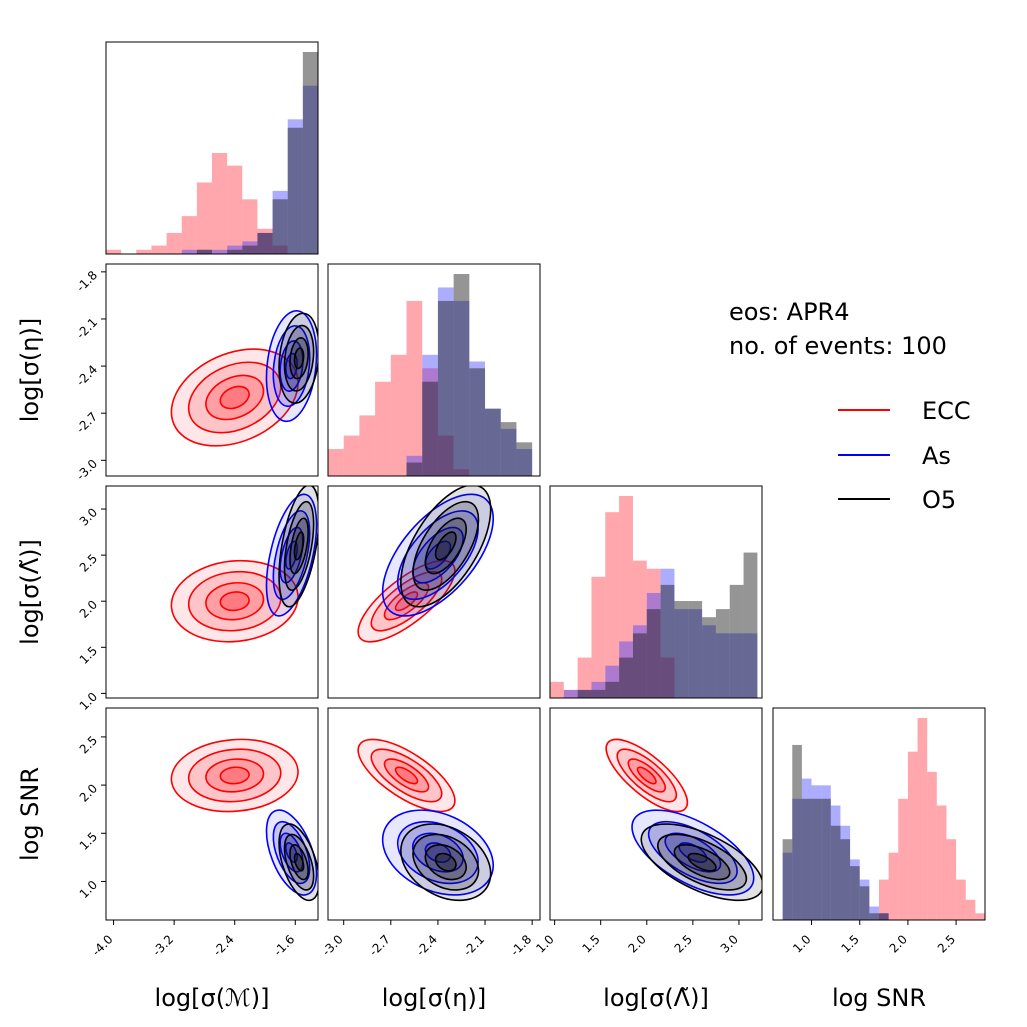 This screenshot has width=1027, height=1027. Describe the element at coordinates (427, 945) in the screenshot. I see `x-tick-label-sigma-eta-2: -2.4` at that location.